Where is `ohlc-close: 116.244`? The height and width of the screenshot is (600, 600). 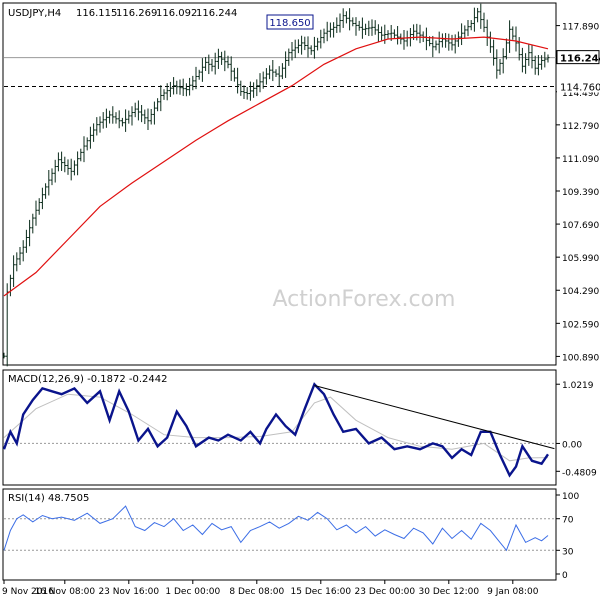 ohlc-close: 116.244 is located at coordinates (216, 13).